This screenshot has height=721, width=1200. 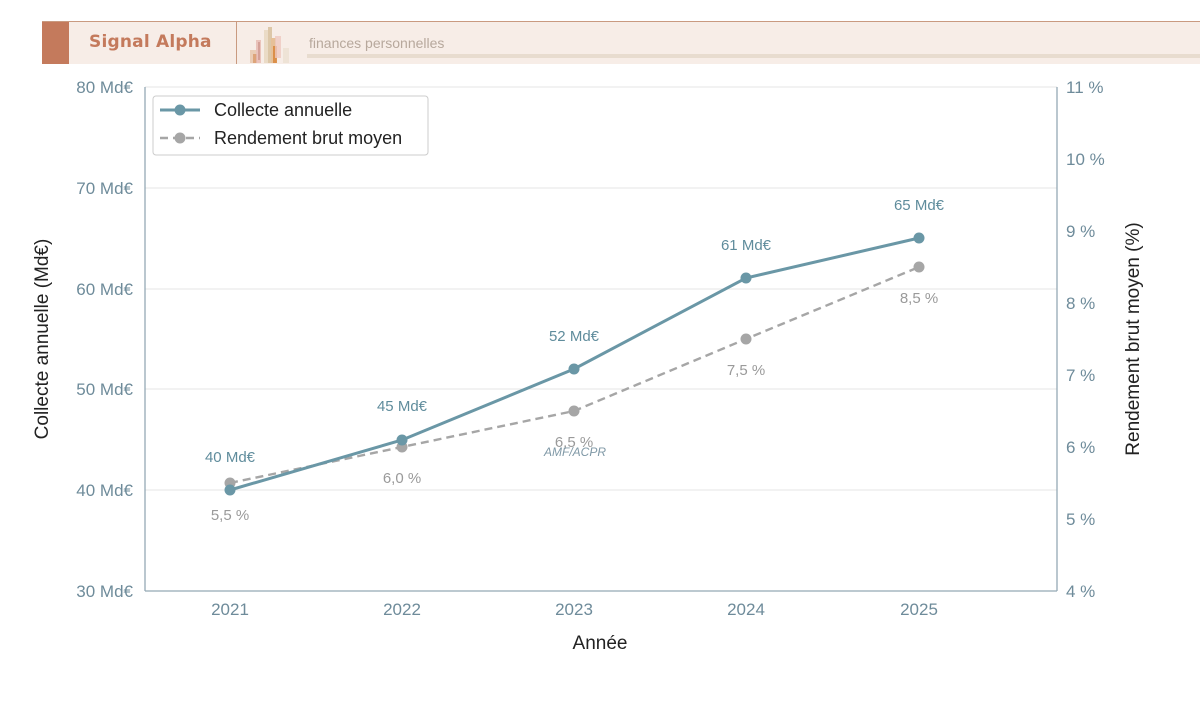 What do you see at coordinates (308, 138) in the screenshot?
I see `legend-label: Rendement brut moyen` at bounding box center [308, 138].